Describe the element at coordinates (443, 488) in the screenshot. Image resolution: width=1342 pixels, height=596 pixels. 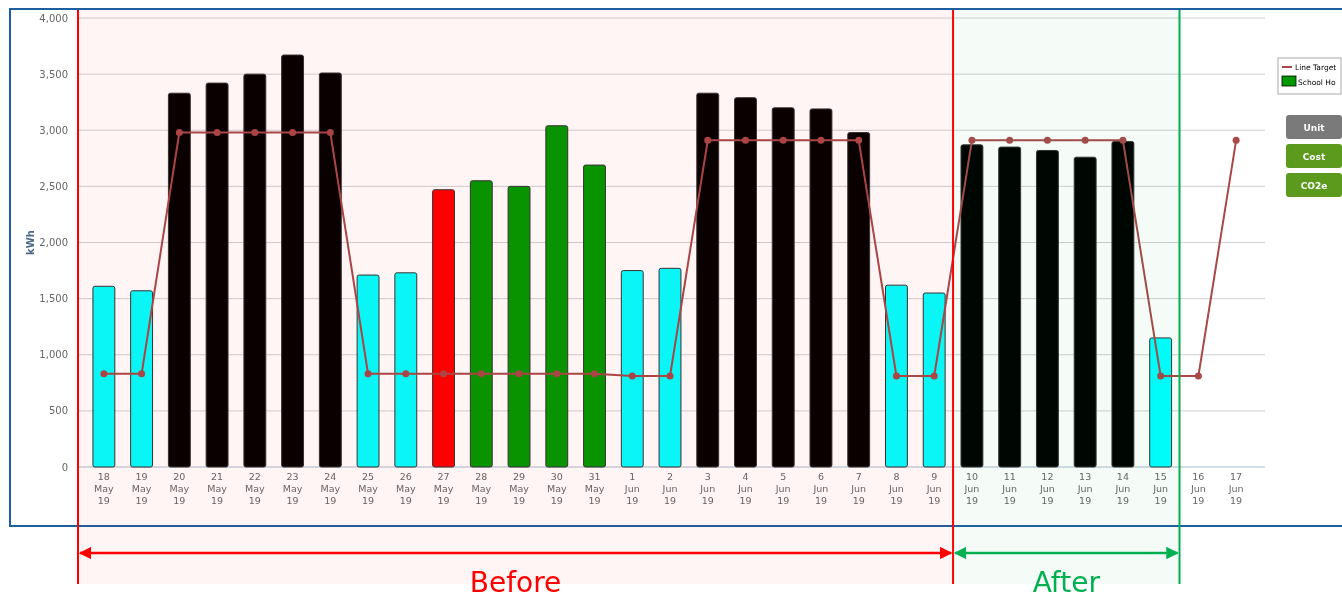
I see `x-tick-label: 27 May 19` at that location.